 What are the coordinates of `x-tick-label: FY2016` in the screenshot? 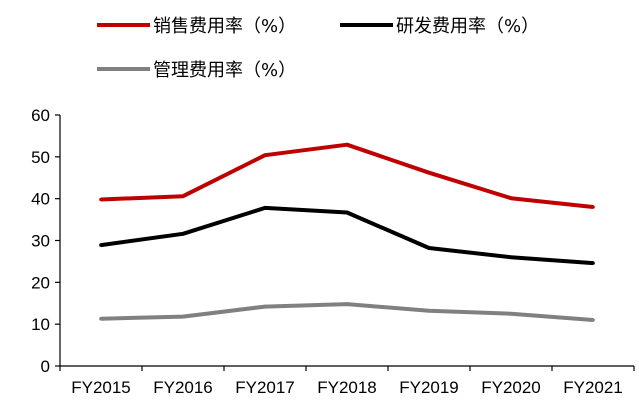 It's located at (183, 387).